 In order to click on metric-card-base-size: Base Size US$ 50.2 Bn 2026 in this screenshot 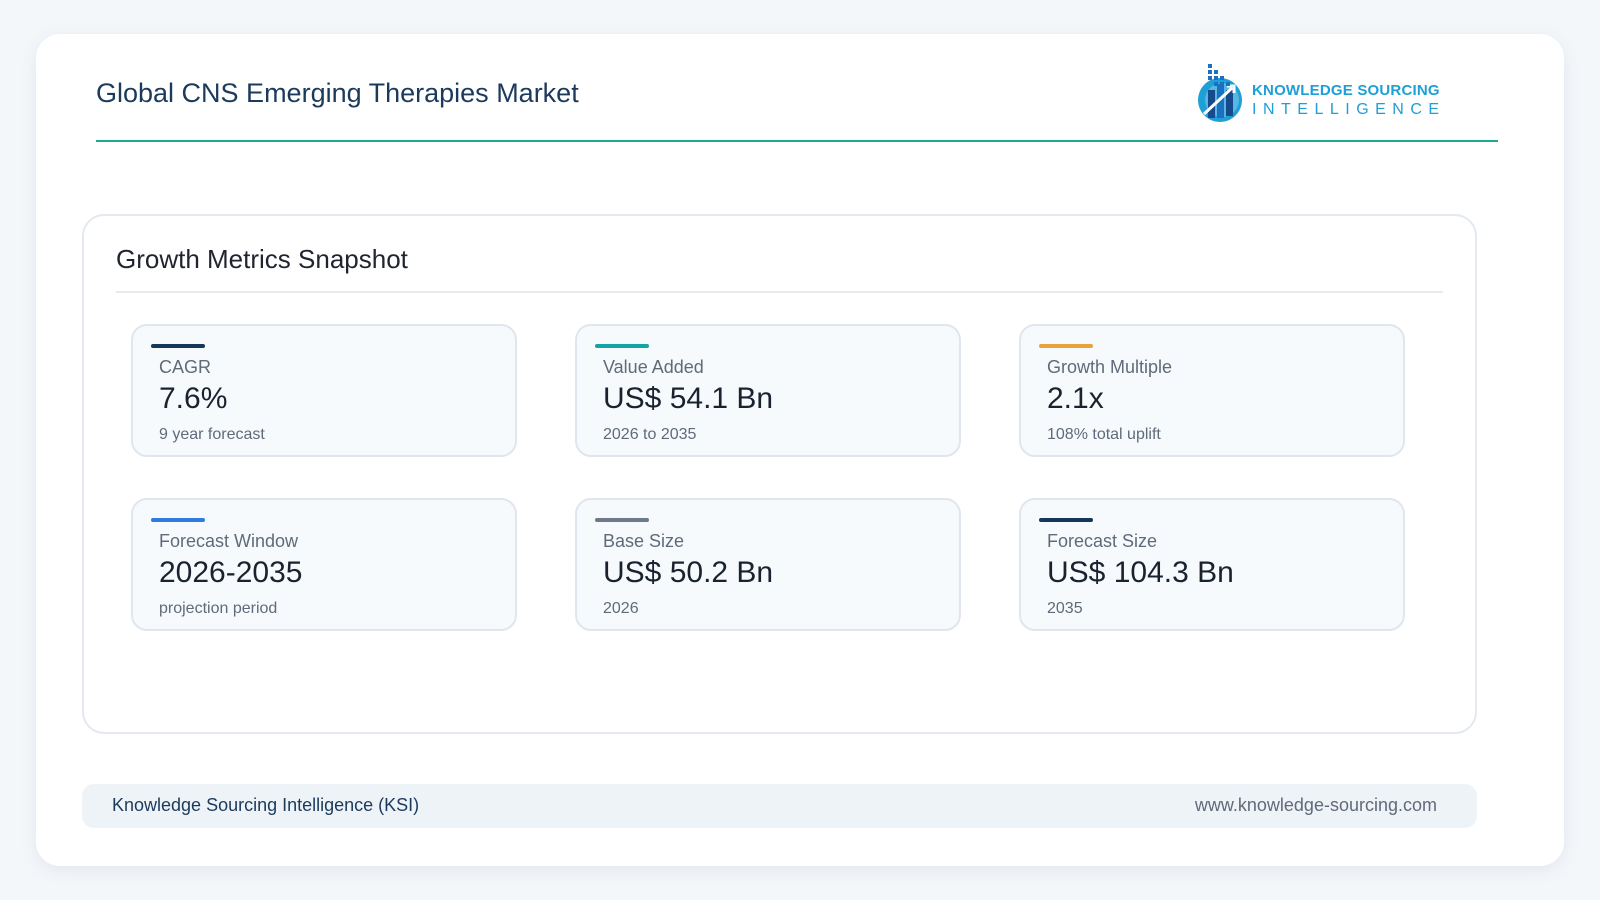, I will do `click(768, 564)`.